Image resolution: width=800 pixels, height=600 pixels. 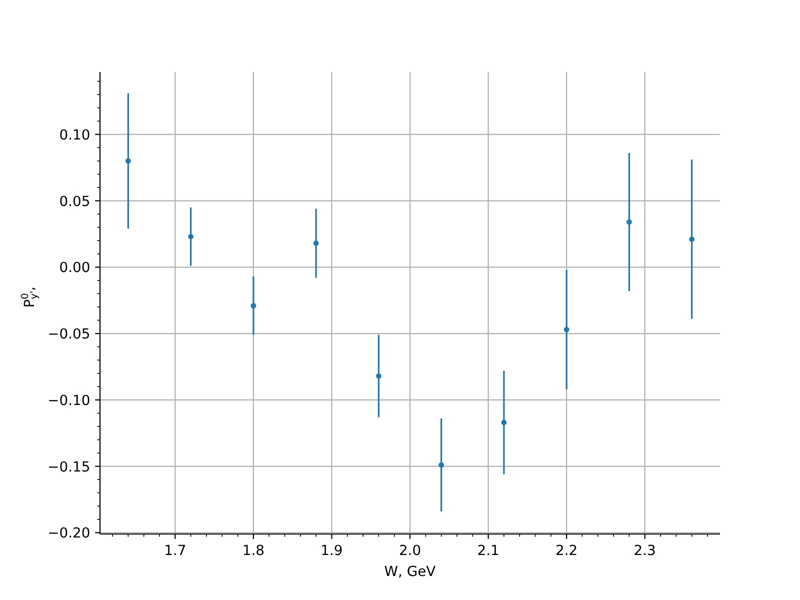 I want to click on x-tick-label: 2.1, so click(x=488, y=550).